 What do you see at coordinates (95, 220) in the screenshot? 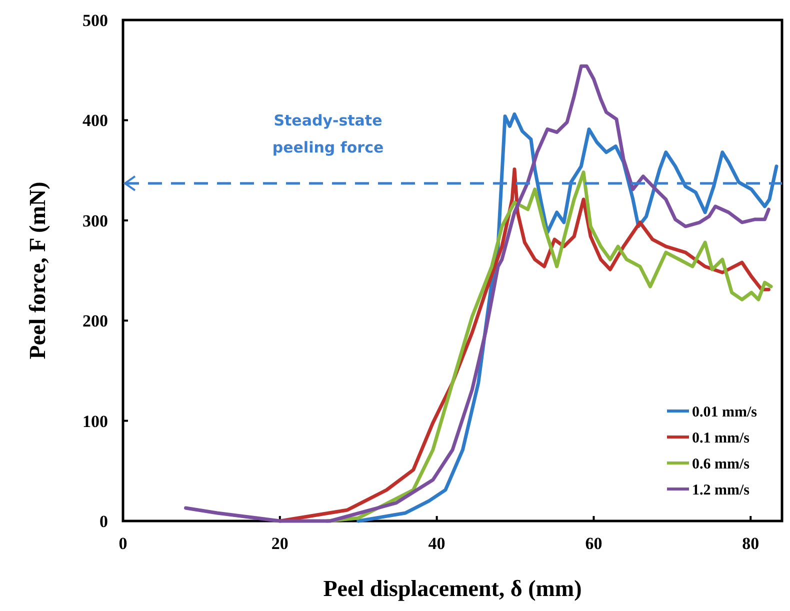
I see `y-tick-label: 300` at bounding box center [95, 220].